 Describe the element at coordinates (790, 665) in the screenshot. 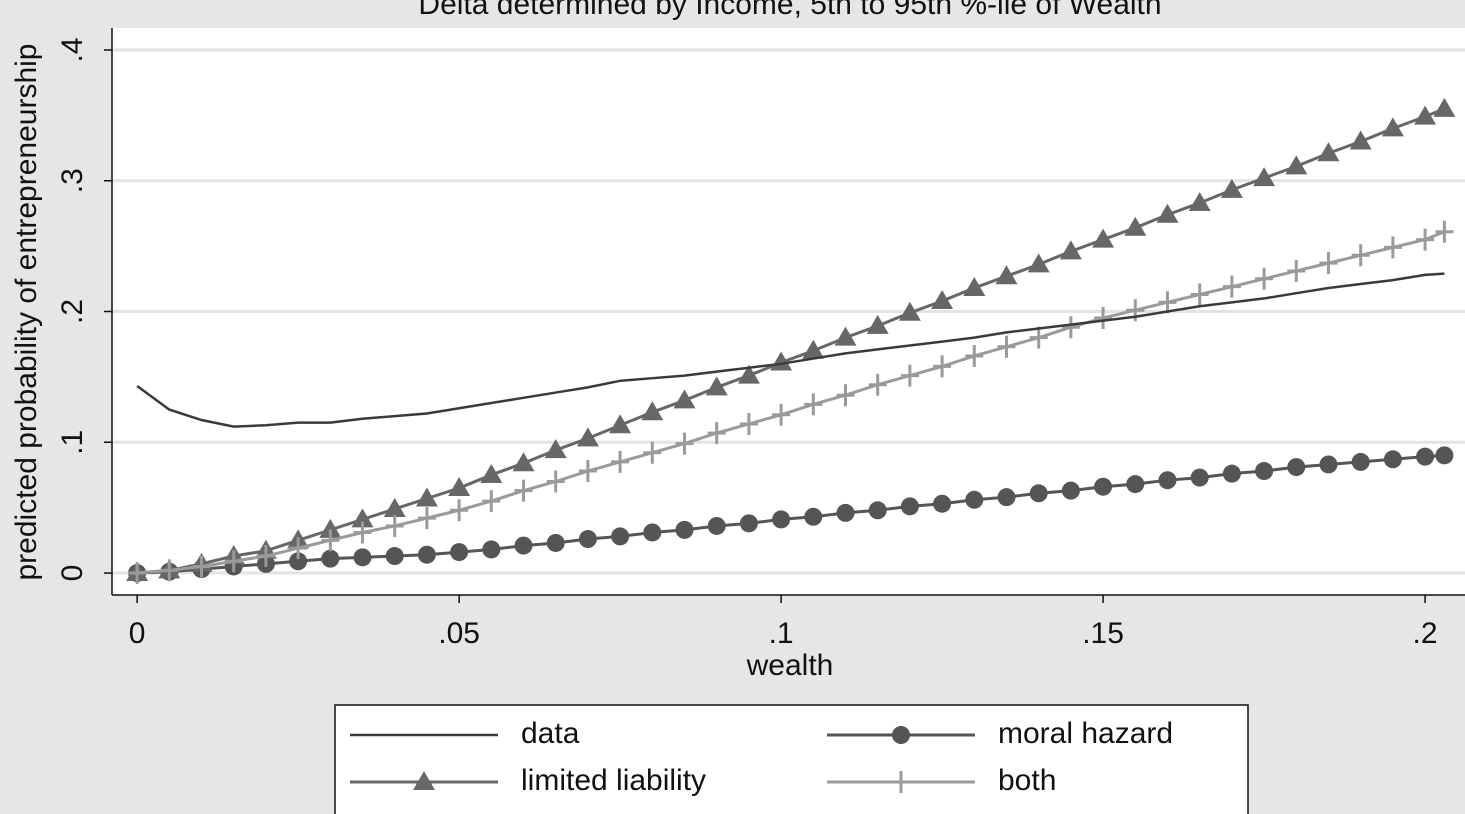

I see `x-axis-label: wealth` at that location.